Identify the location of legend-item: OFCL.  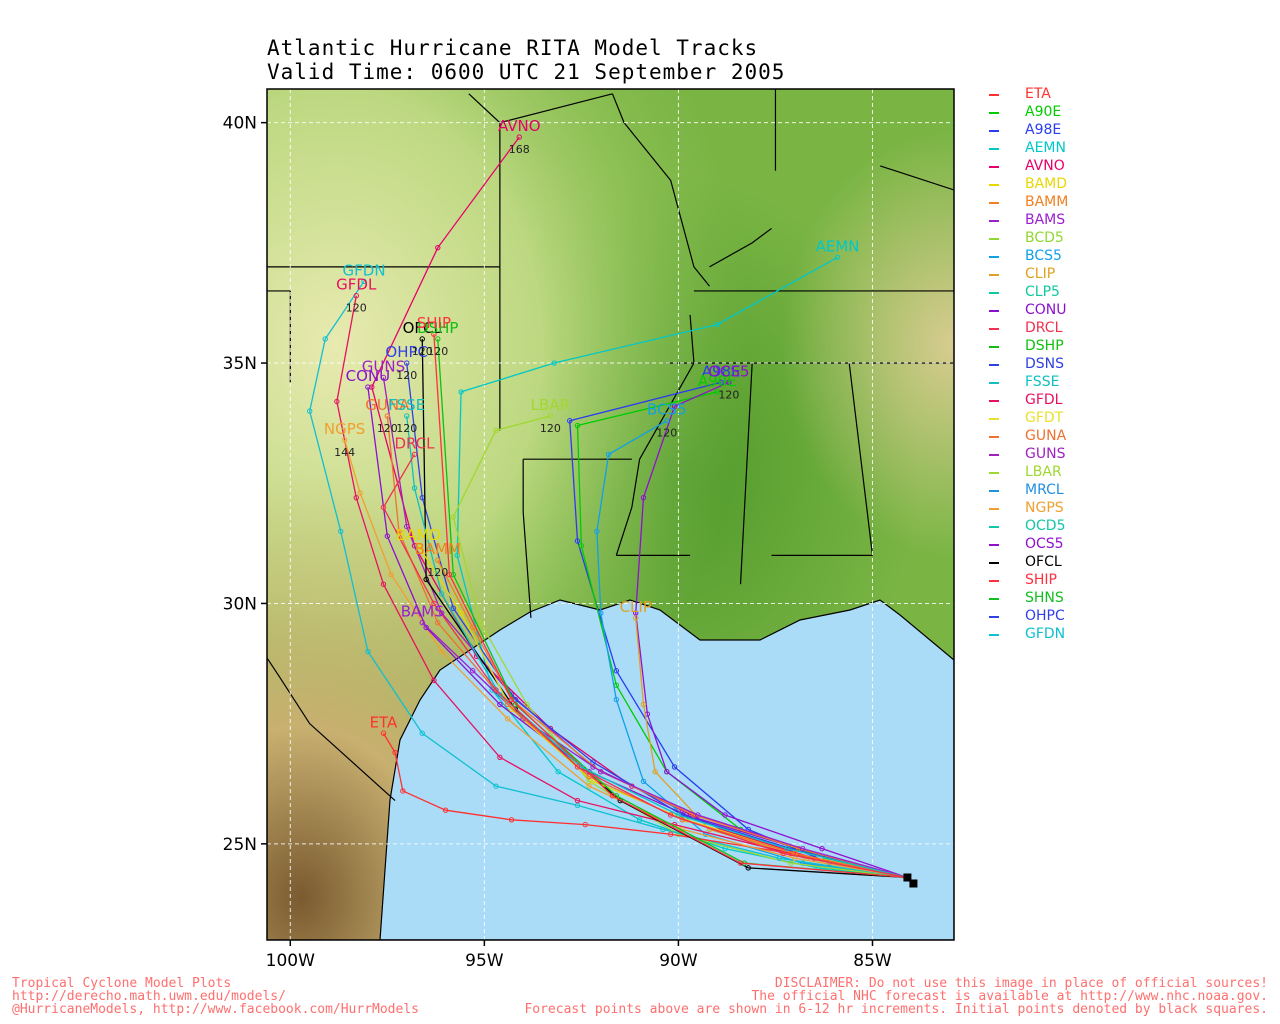
(1045, 563).